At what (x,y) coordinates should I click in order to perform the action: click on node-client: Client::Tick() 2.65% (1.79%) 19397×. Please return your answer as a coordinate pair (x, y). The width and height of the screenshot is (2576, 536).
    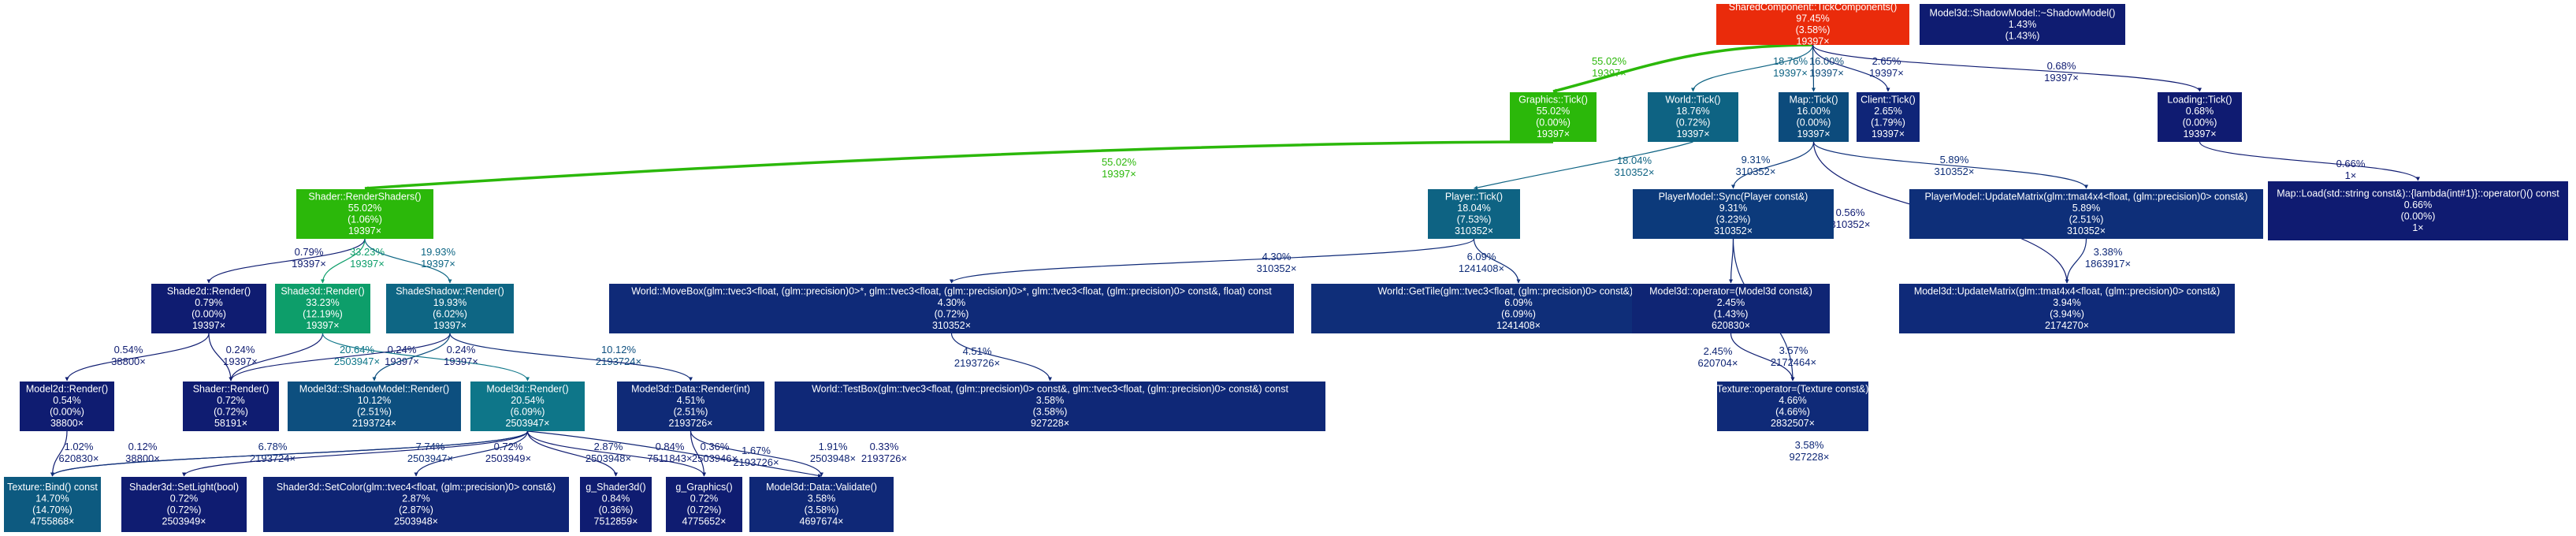
    Looking at the image, I should click on (1888, 117).